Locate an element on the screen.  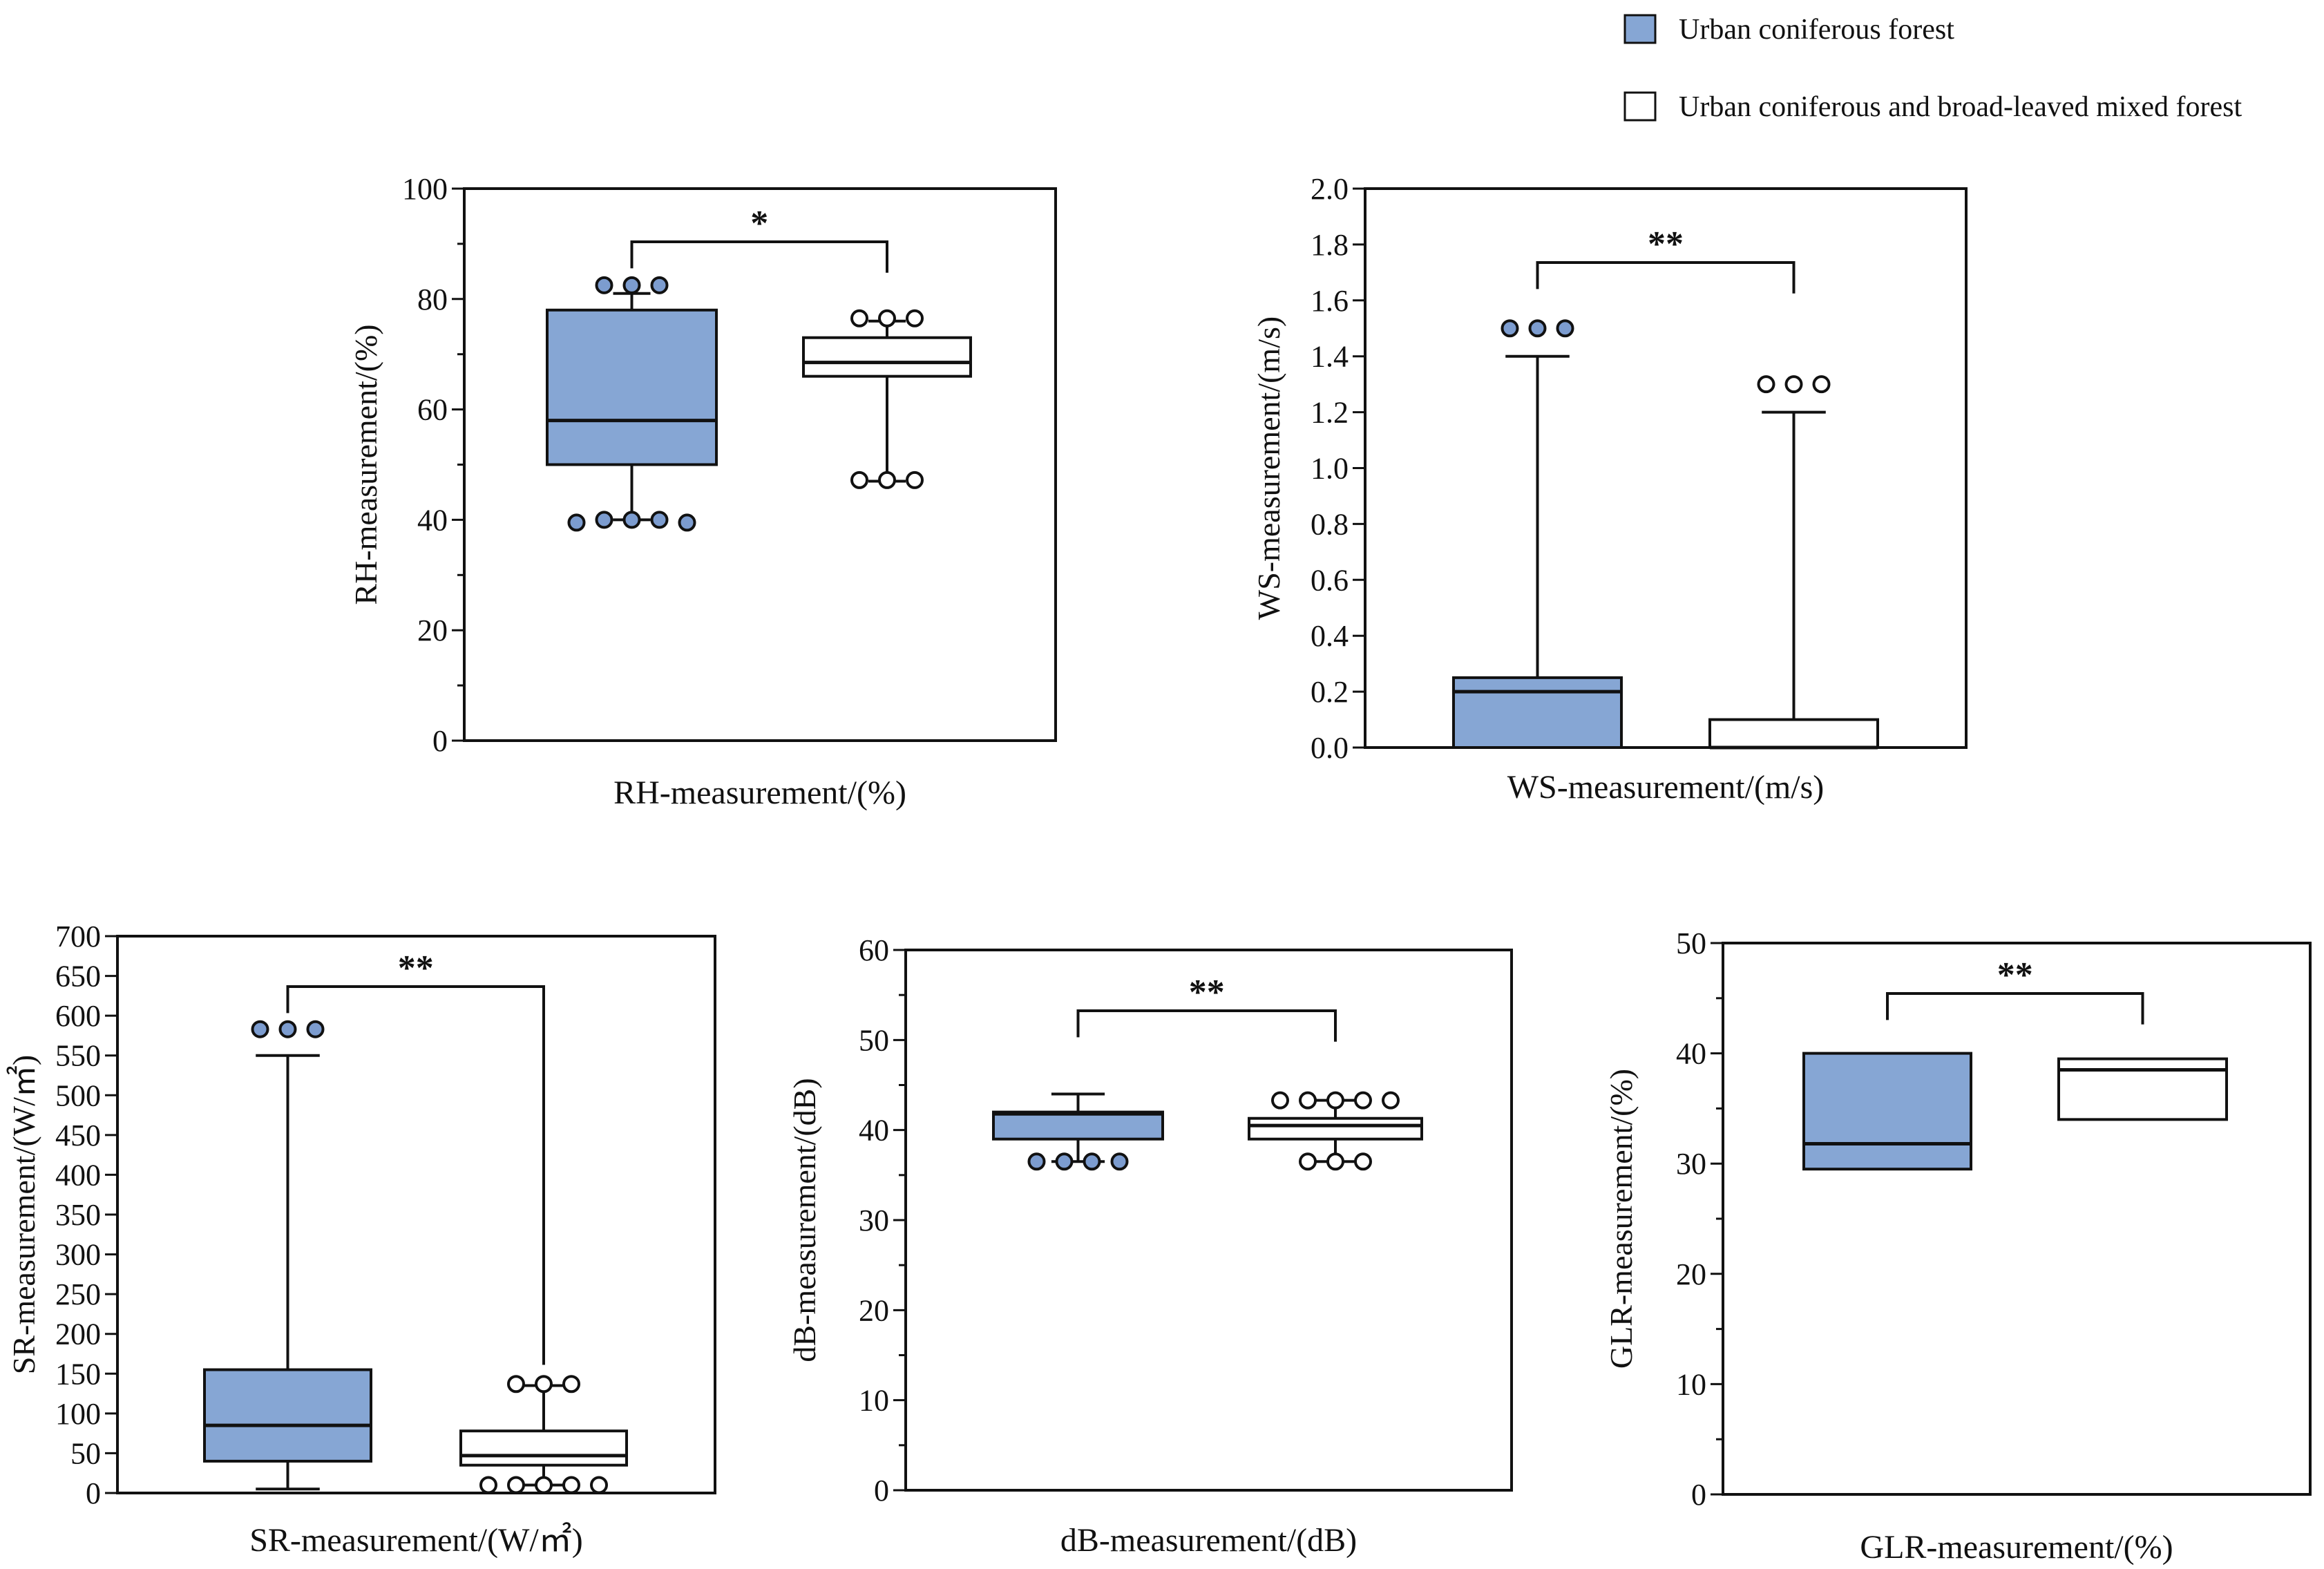
db-y-axis-label: dB-measurement/(dB) is located at coordinates (804, 1220).